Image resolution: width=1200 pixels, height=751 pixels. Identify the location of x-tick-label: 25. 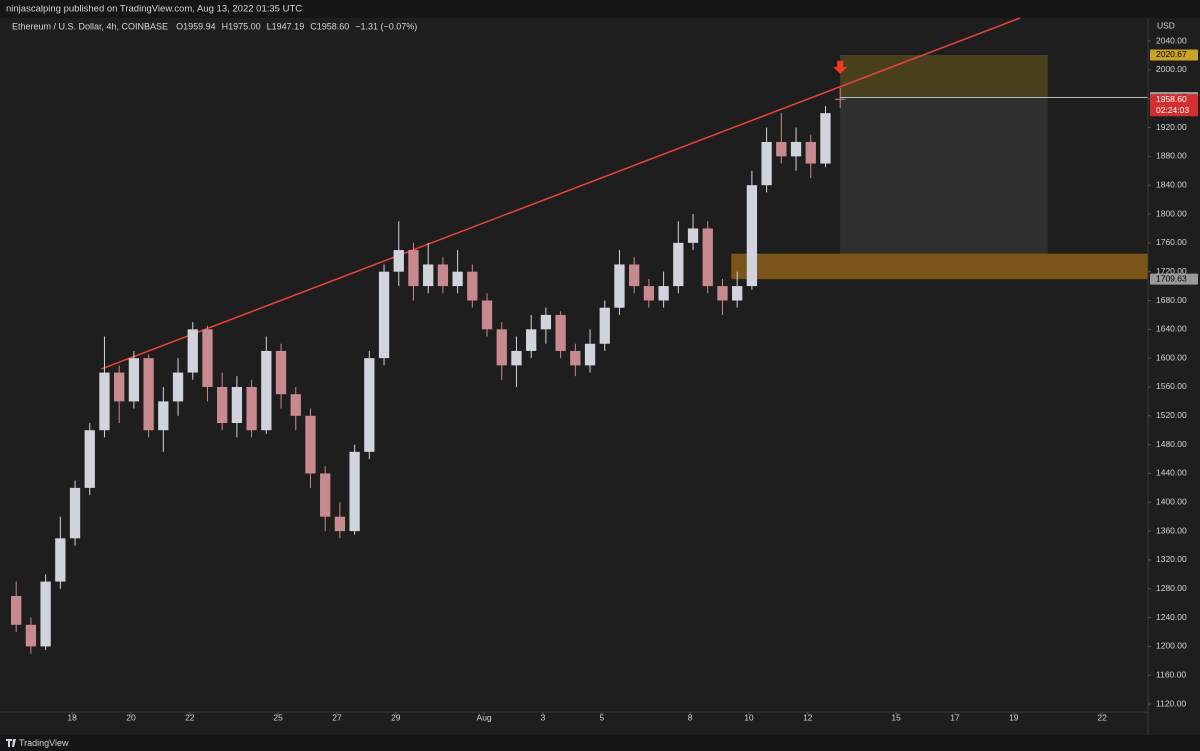
(278, 717).